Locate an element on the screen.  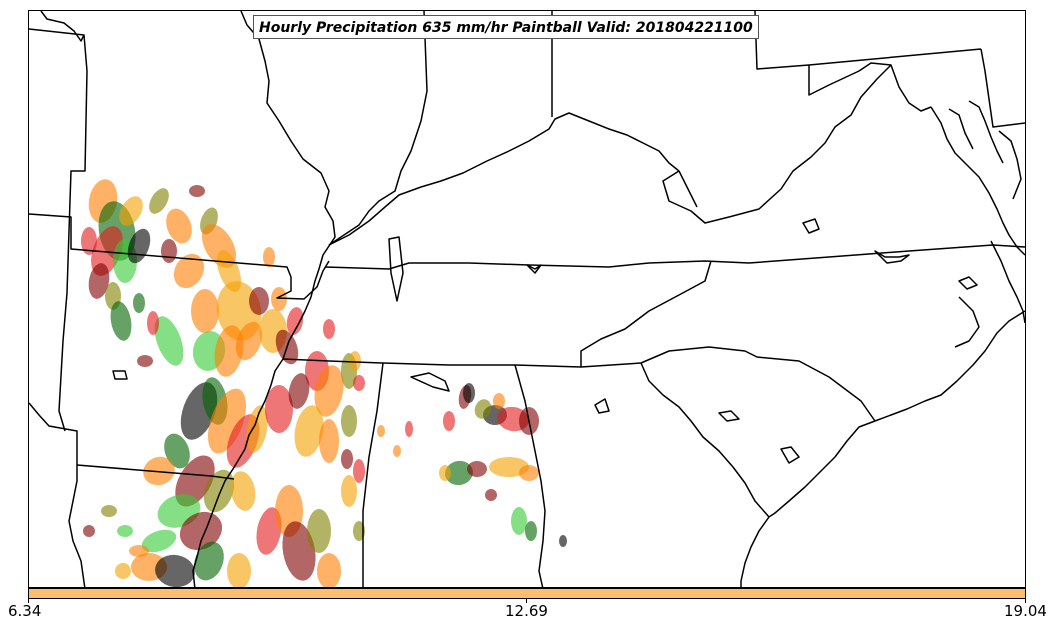
border-ky-tn is located at coordinates (674, 257).